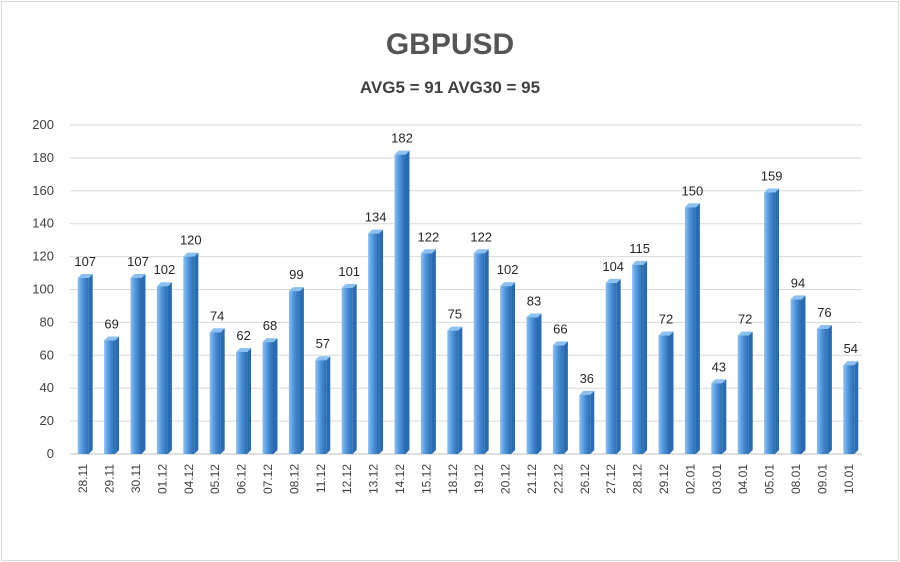 The height and width of the screenshot is (562, 900). Describe the element at coordinates (558, 479) in the screenshot. I see `x-tick-label: 22.12` at that location.